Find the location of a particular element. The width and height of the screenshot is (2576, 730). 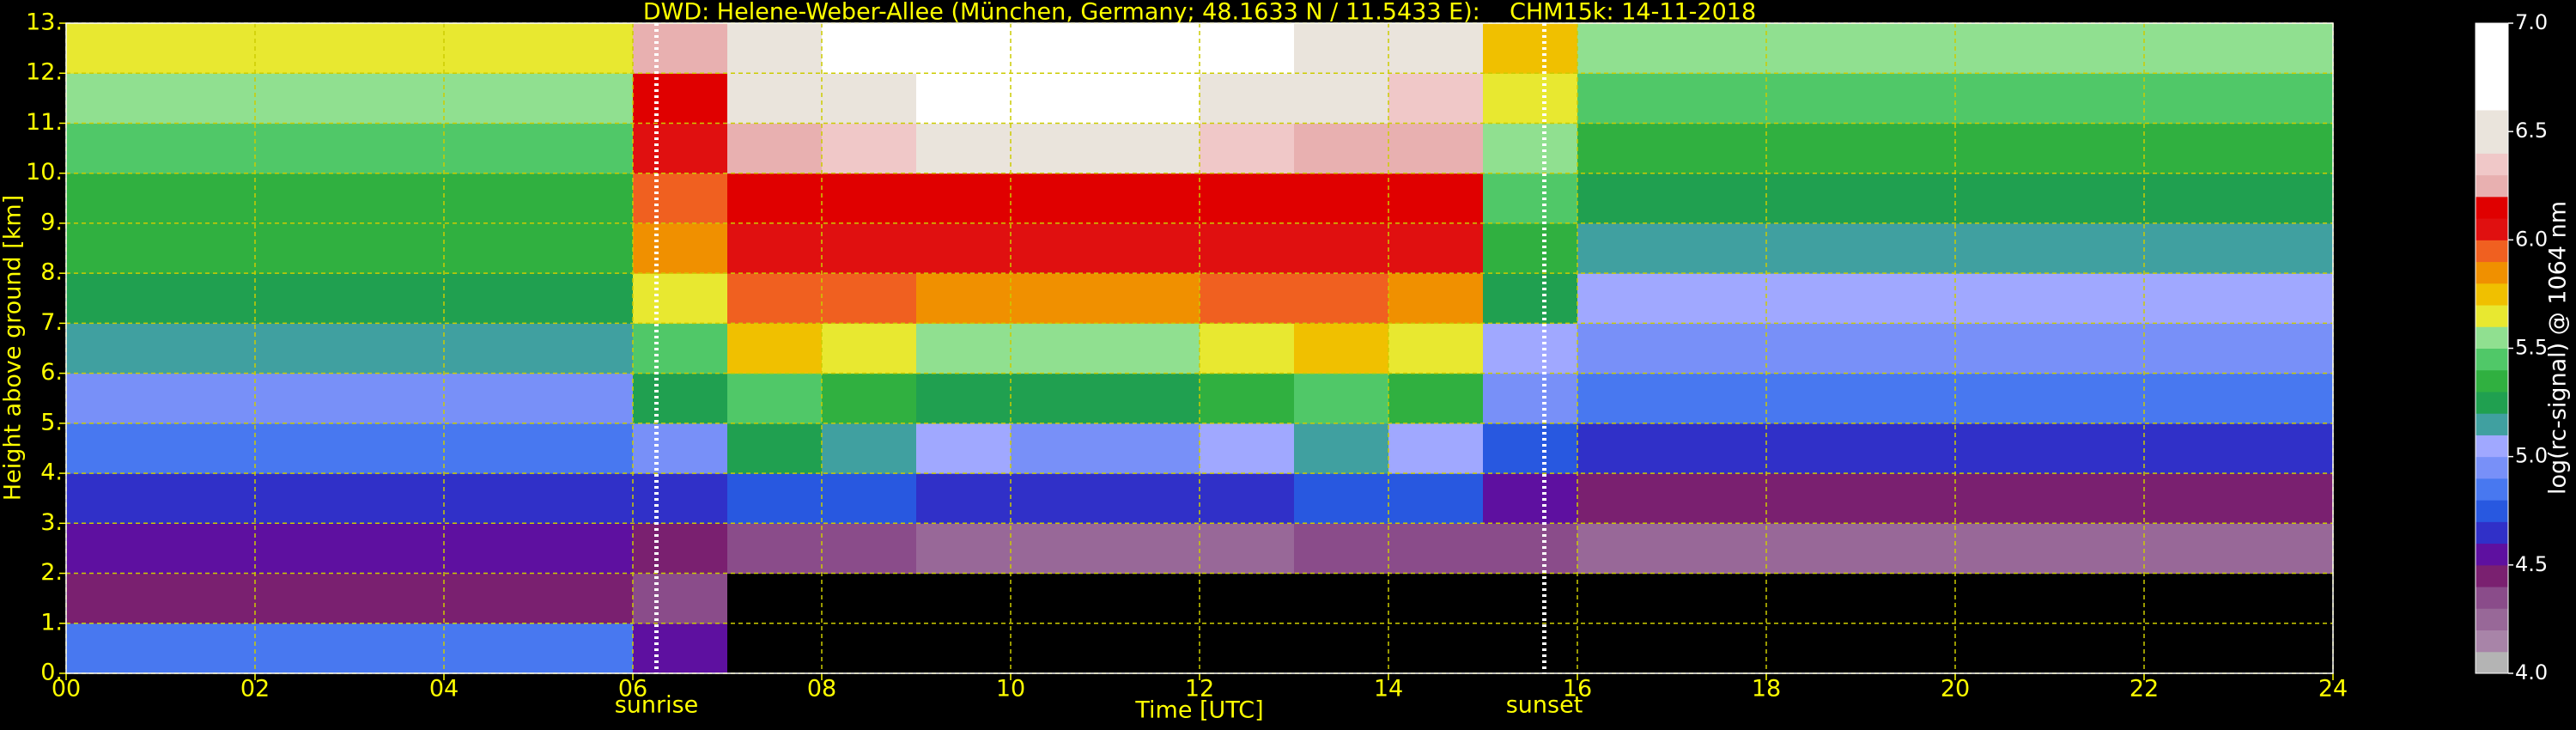

x-tick-label: 08 is located at coordinates (821, 689).